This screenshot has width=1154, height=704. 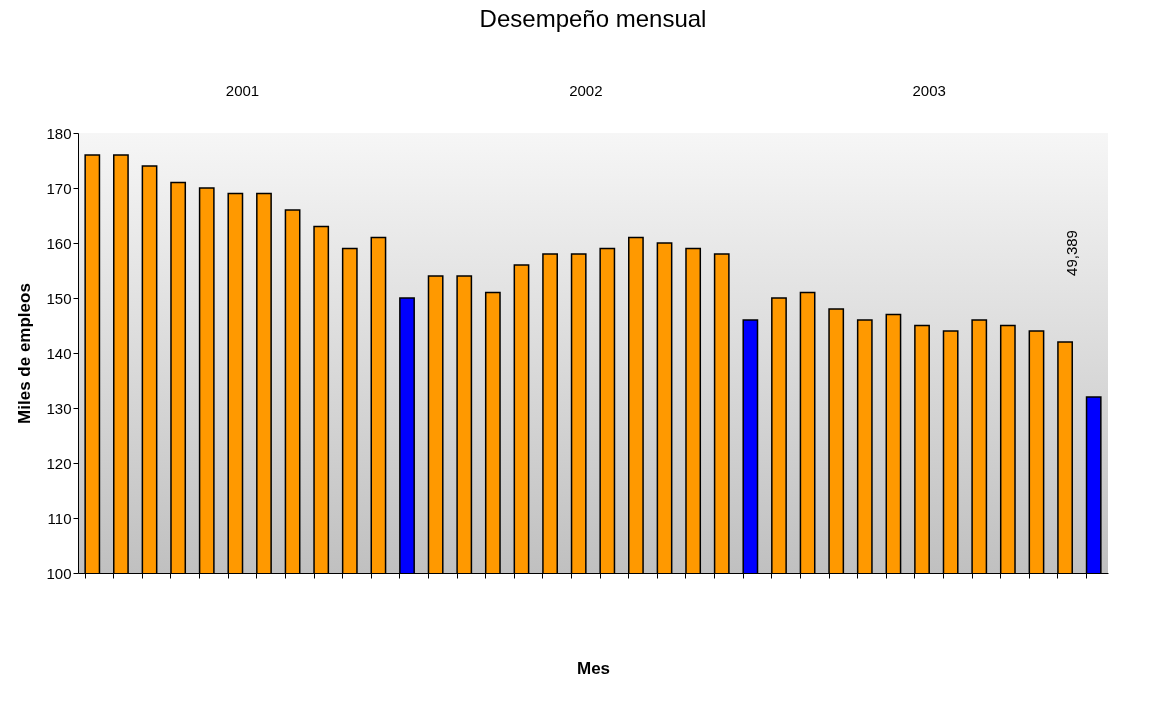 I want to click on text: 2002, so click(x=586, y=90).